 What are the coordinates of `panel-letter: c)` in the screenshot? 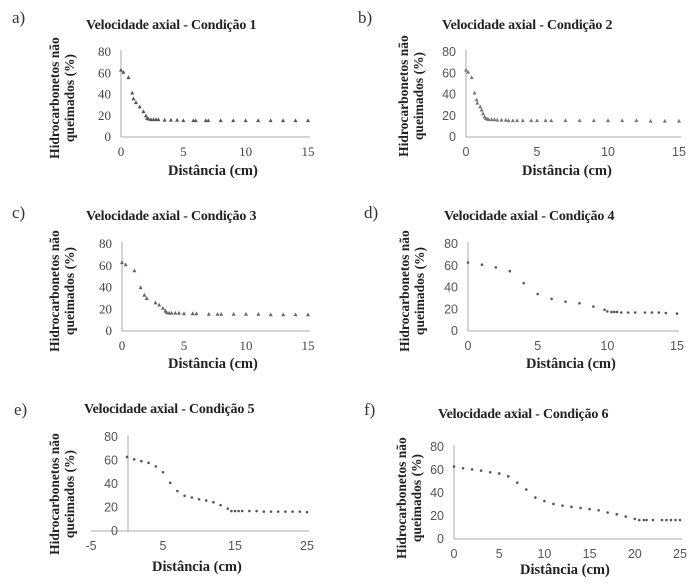 It's located at (19, 212).